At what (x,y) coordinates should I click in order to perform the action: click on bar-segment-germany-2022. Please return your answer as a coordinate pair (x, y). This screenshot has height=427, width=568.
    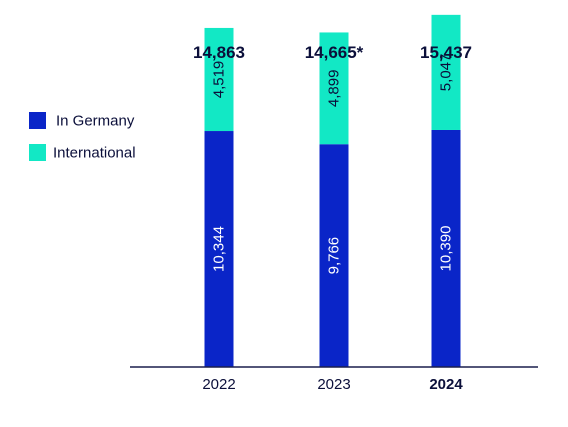
    Looking at the image, I should click on (219, 249).